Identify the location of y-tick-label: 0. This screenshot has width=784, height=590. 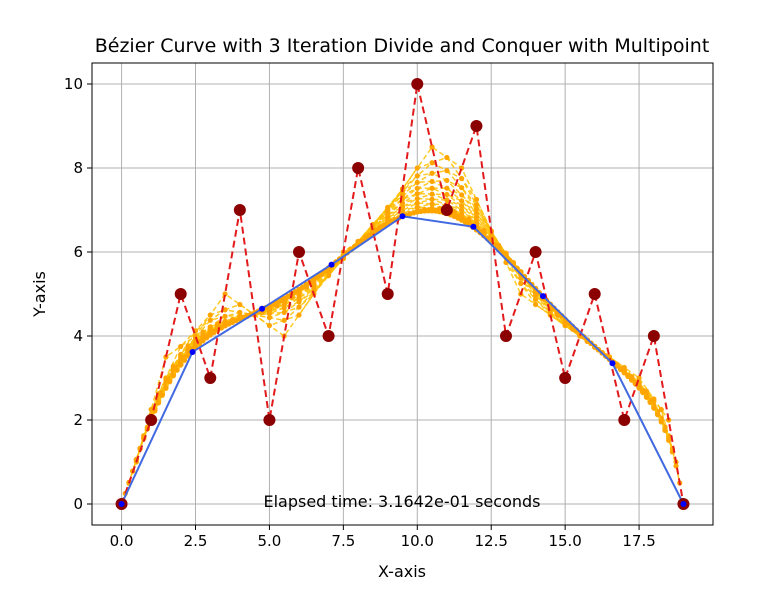
(78, 504).